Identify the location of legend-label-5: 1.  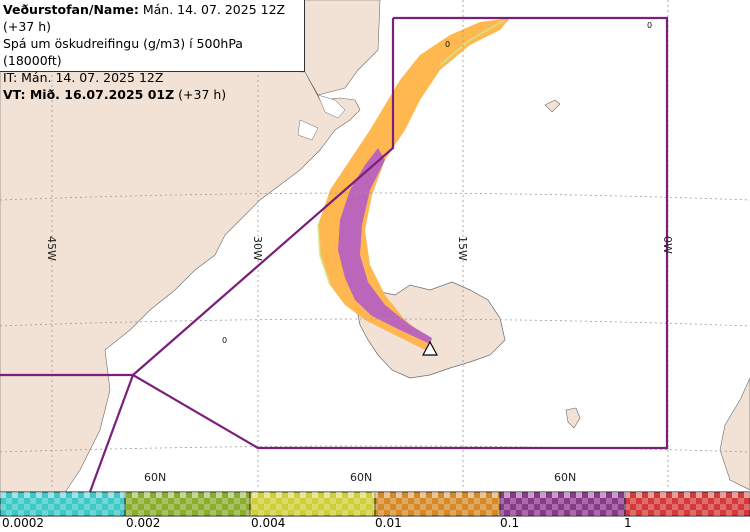
(628, 523).